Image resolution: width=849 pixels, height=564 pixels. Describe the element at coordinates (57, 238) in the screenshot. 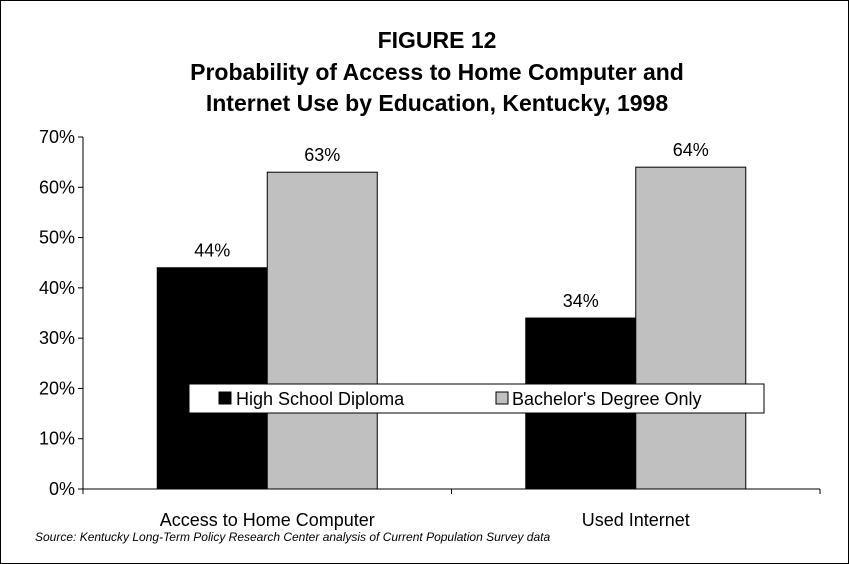

I see `y-tick-label: 50%` at that location.